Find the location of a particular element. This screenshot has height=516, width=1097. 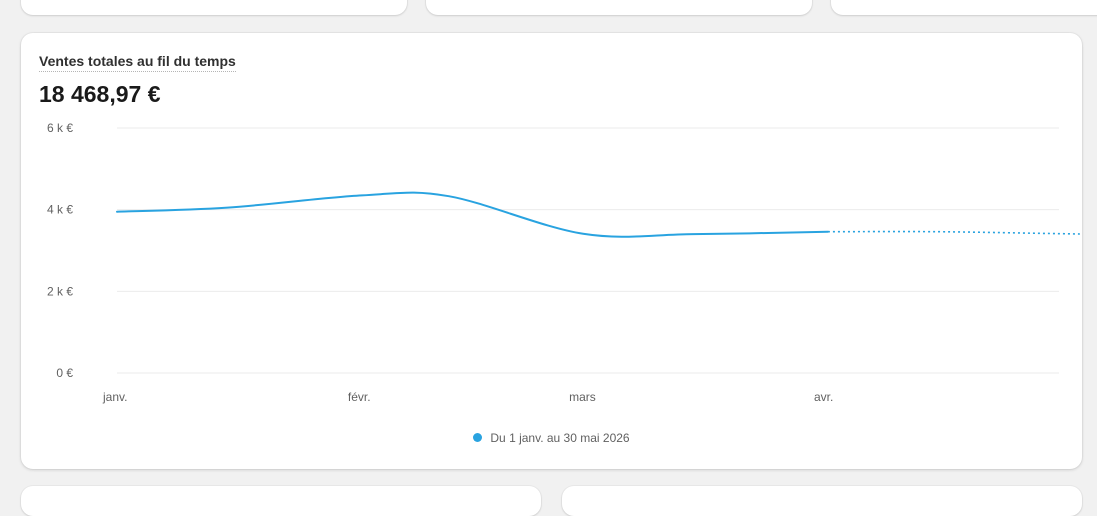

top-card-middle is located at coordinates (619, 7).